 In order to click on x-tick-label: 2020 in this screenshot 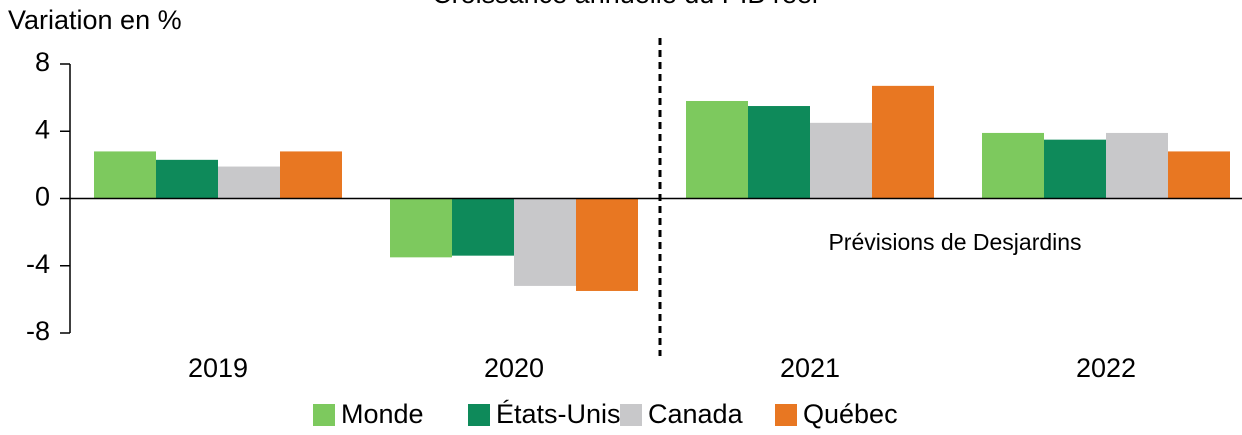, I will do `click(514, 368)`.